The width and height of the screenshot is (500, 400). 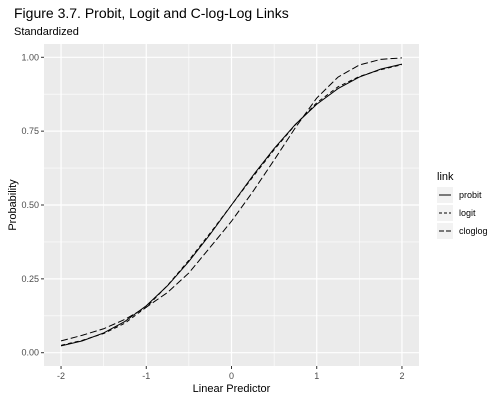 What do you see at coordinates (467, 213) in the screenshot?
I see `legend-label-logit: logit` at bounding box center [467, 213].